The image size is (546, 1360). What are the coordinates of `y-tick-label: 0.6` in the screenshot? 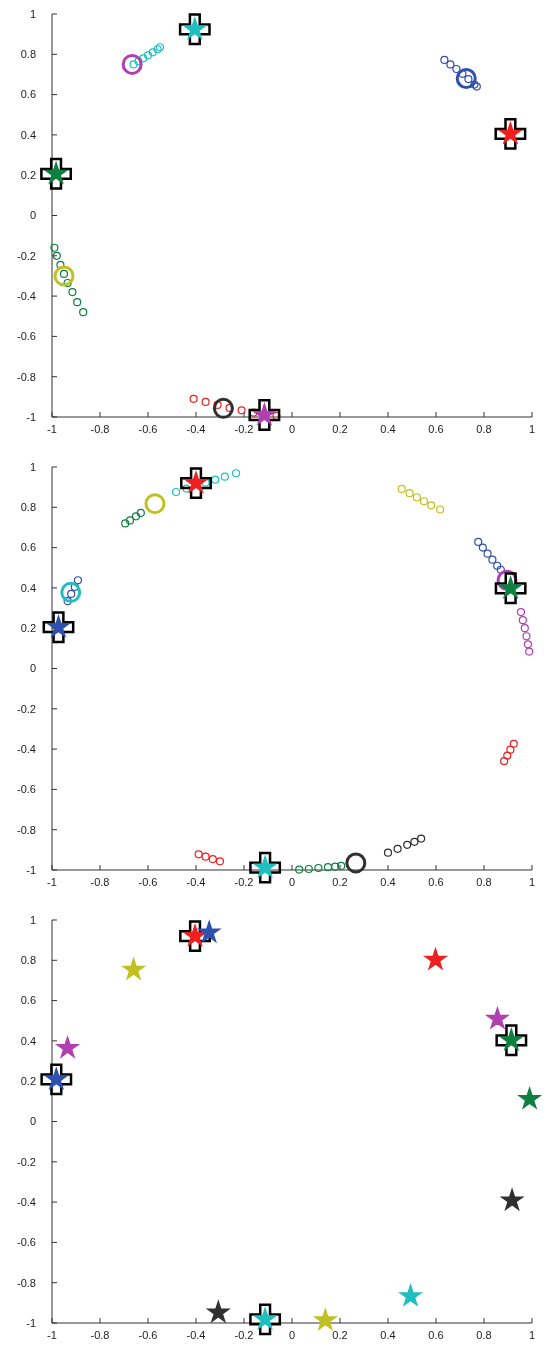 It's located at (28, 547).